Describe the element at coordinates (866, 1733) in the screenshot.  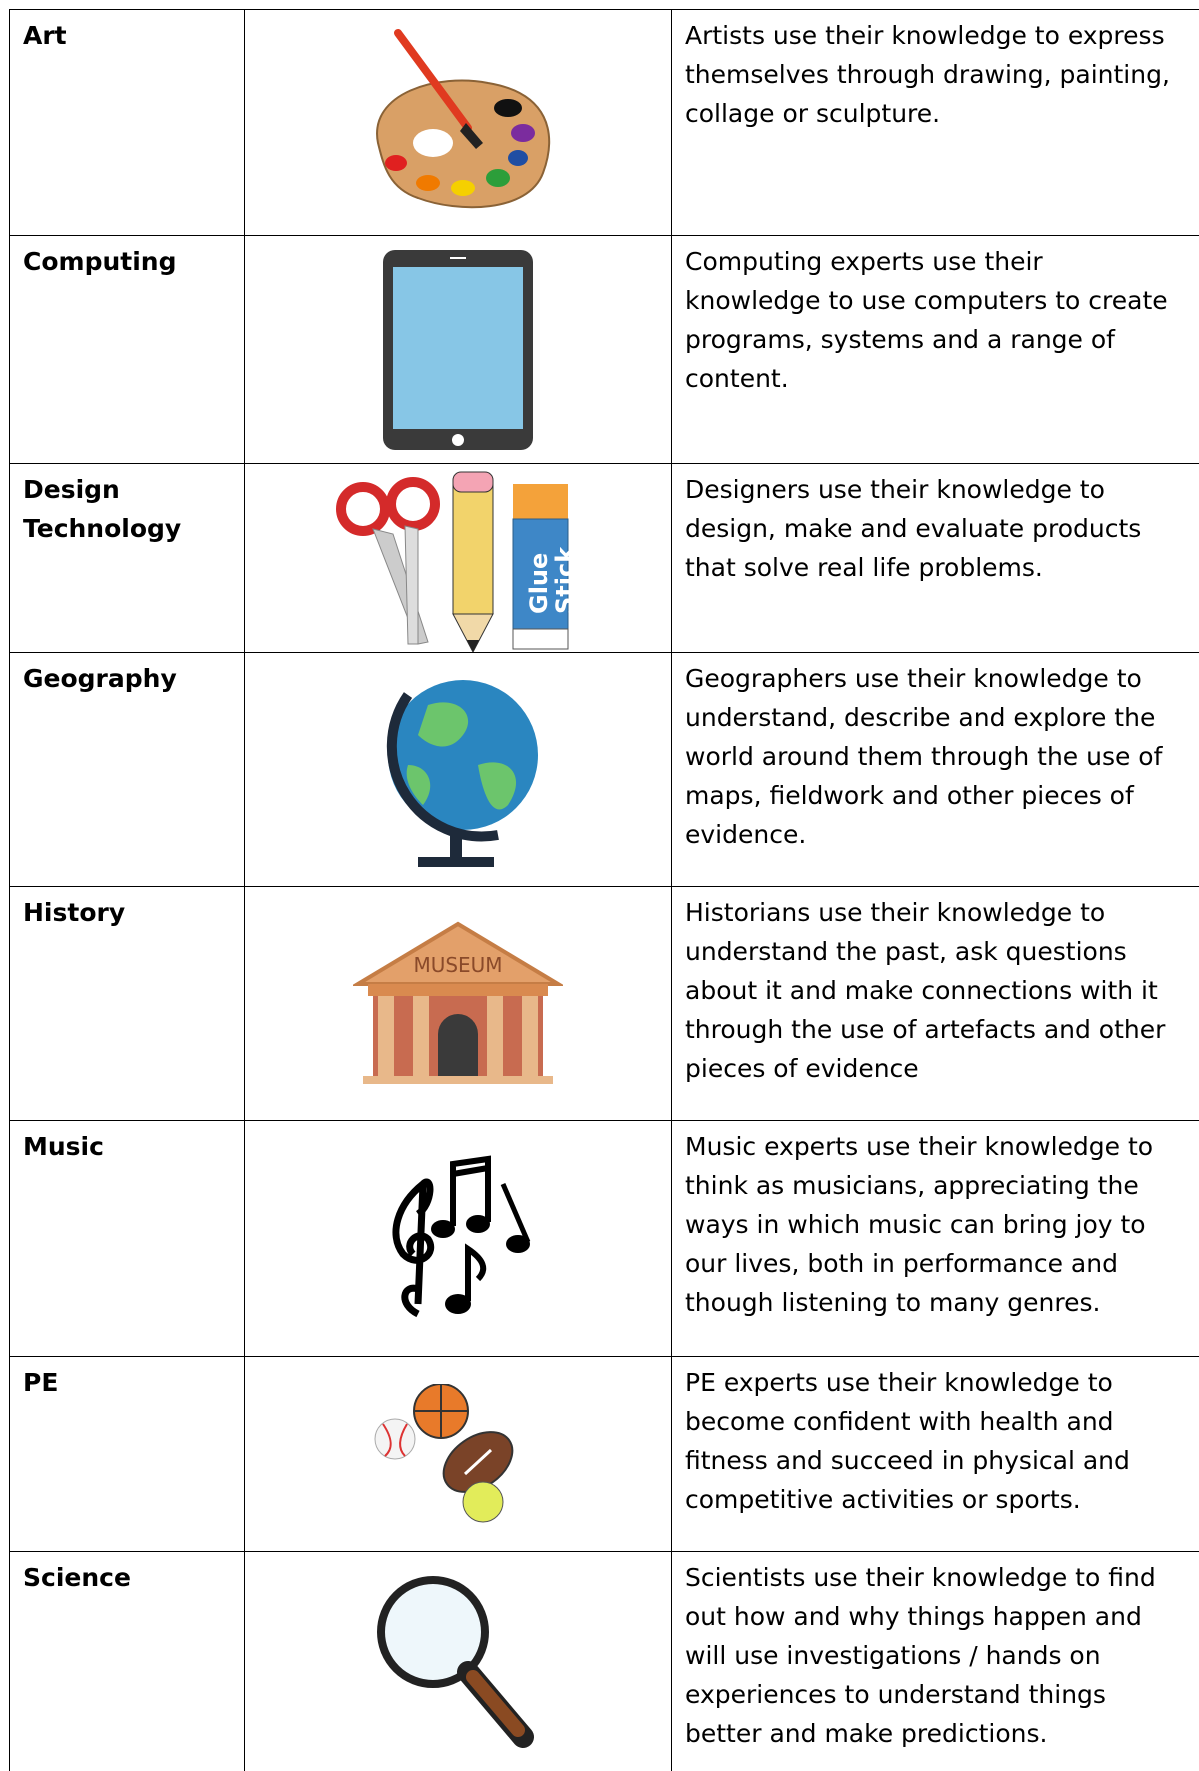
I see `description-line: better and make predictions.` at that location.